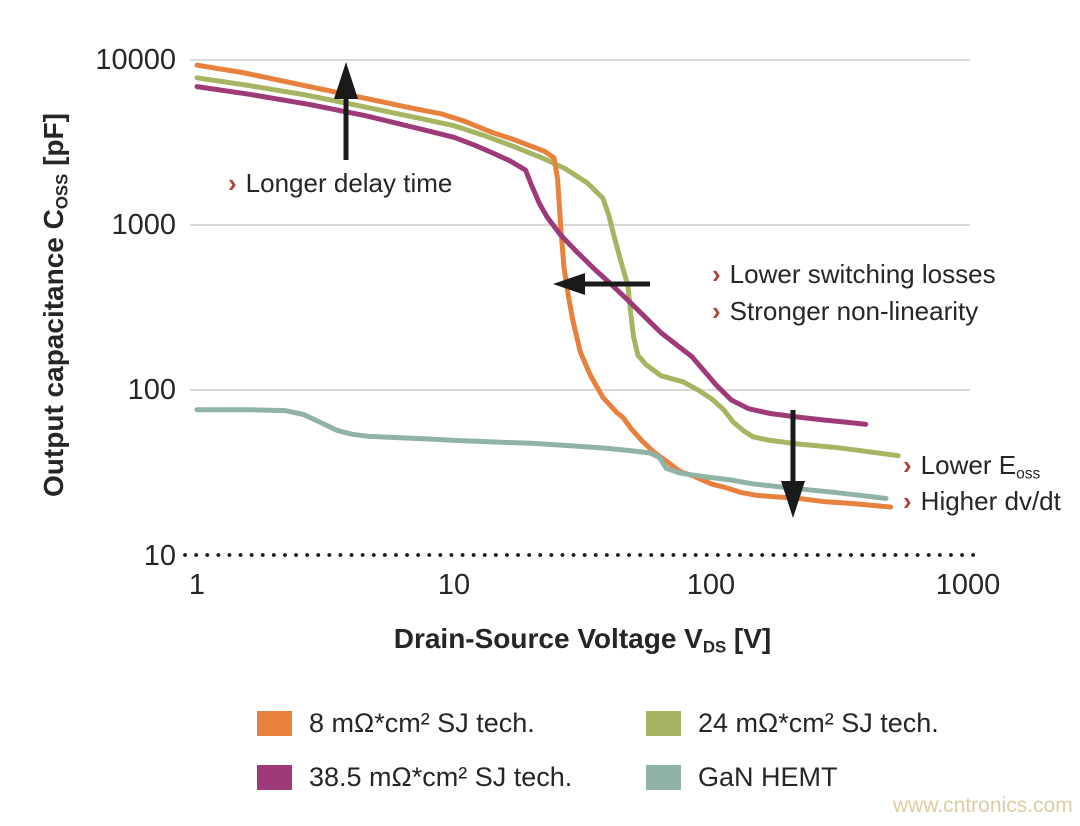  I want to click on x-axis-title-subscript: DS, so click(714, 647).